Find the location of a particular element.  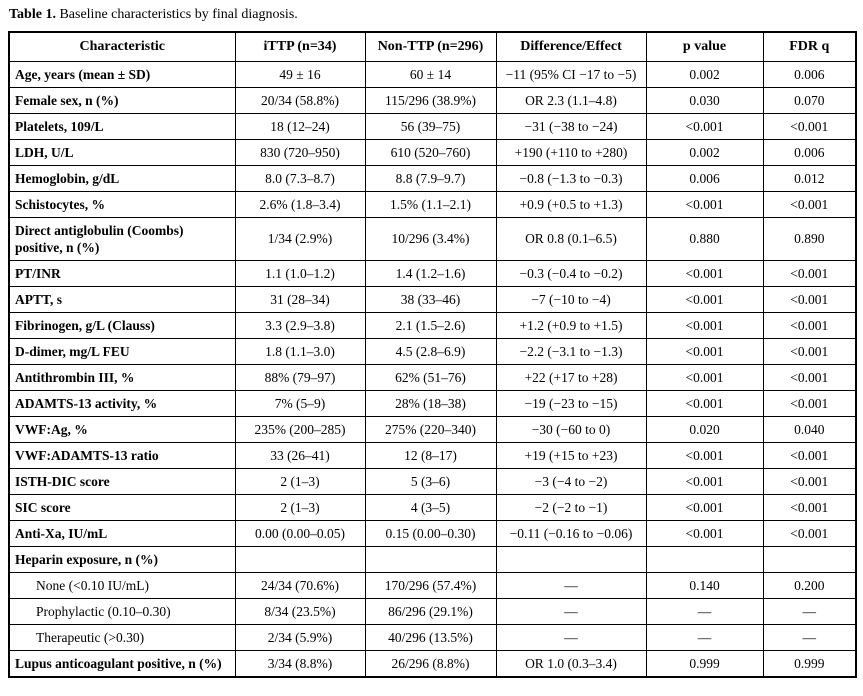

diff-cell: −3 (−4 to −2) is located at coordinates (571, 481).